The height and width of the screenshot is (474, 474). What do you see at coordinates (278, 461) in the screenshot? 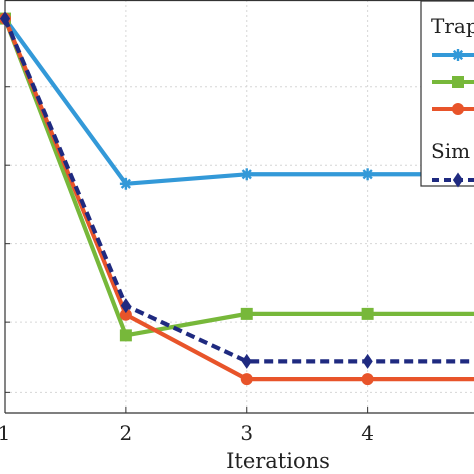
I see `x-axis-label: Iterations` at bounding box center [278, 461].